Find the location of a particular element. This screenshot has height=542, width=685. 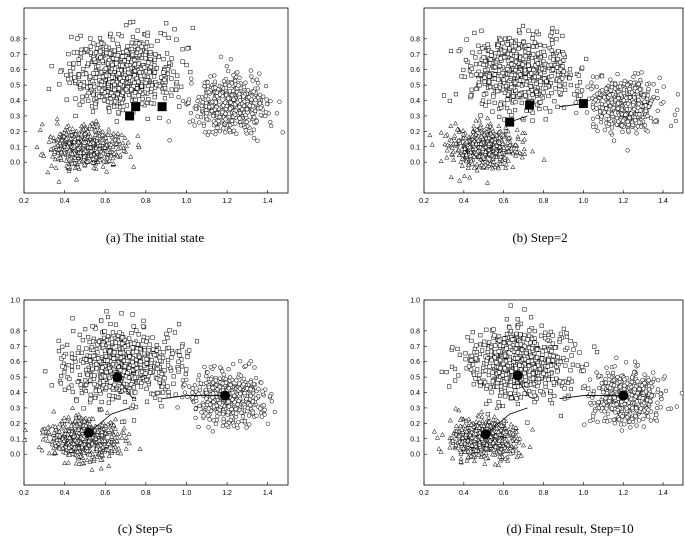

x-tick-label: 1.4 is located at coordinates (268, 201).